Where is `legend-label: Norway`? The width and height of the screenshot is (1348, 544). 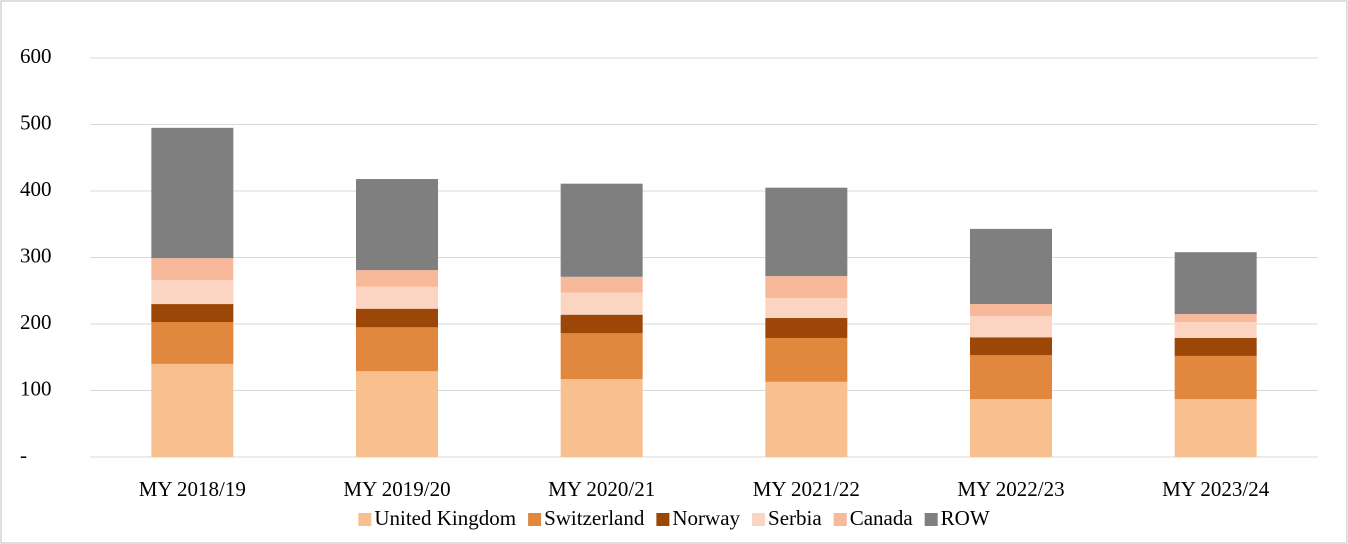
legend-label: Norway is located at coordinates (706, 518).